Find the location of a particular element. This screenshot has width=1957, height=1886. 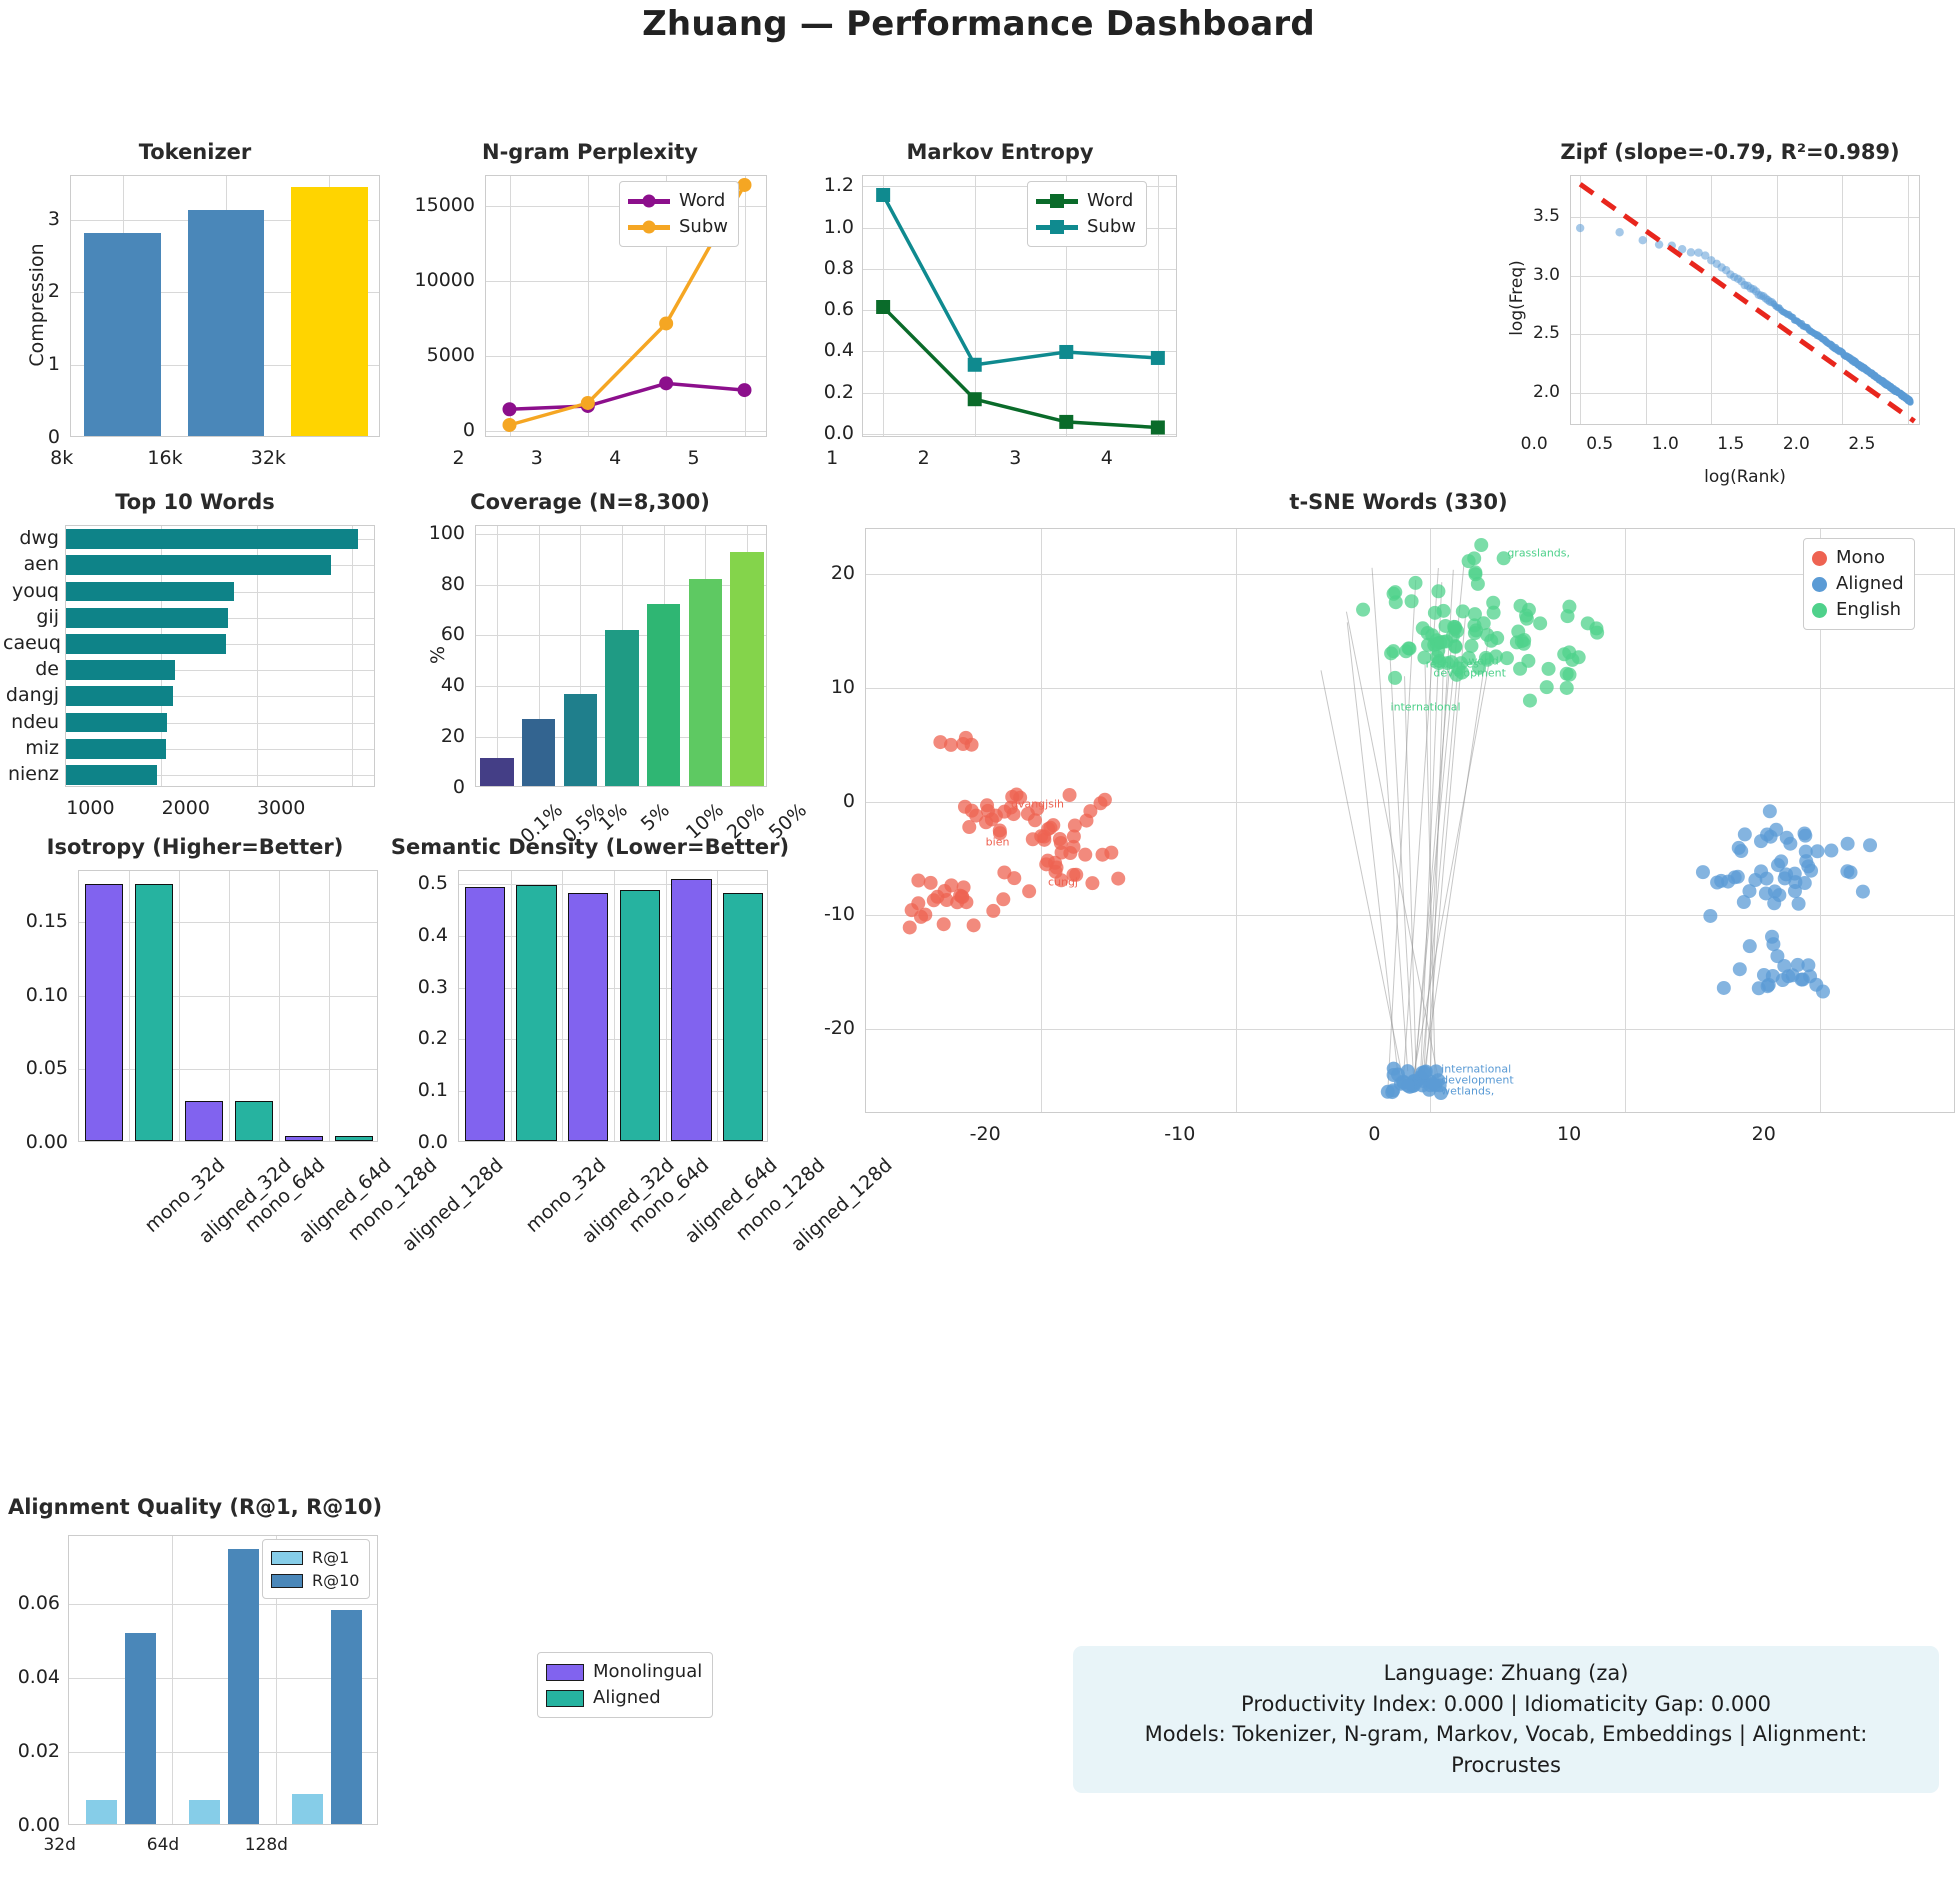

tsne-word-label: development is located at coordinates (1477, 1080).